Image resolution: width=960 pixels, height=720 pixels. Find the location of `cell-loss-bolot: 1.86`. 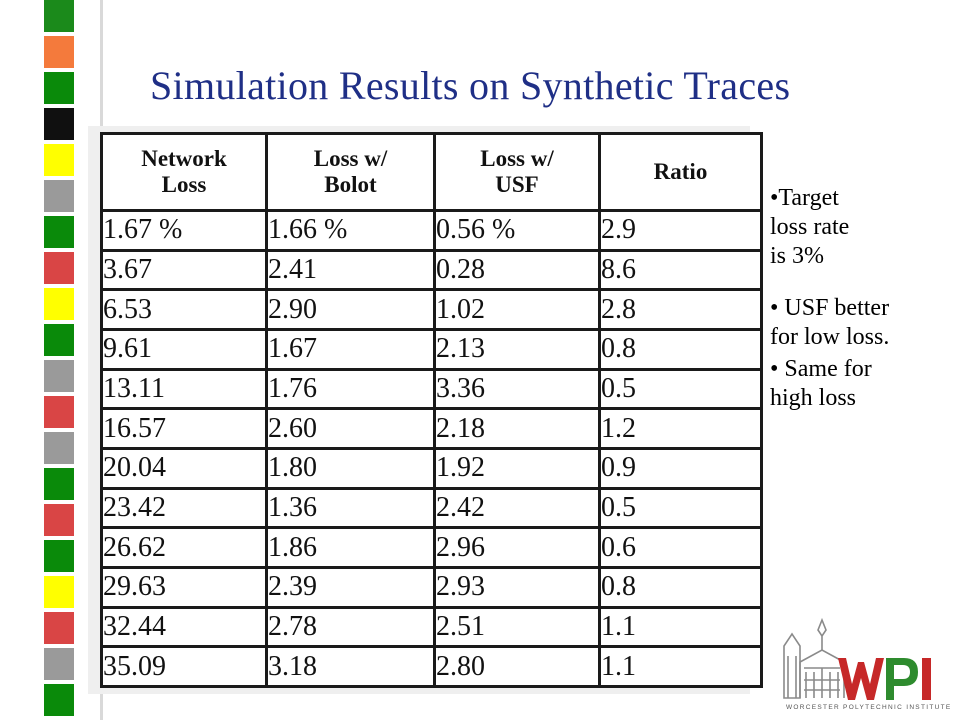

cell-loss-bolot: 1.86 is located at coordinates (350, 547).